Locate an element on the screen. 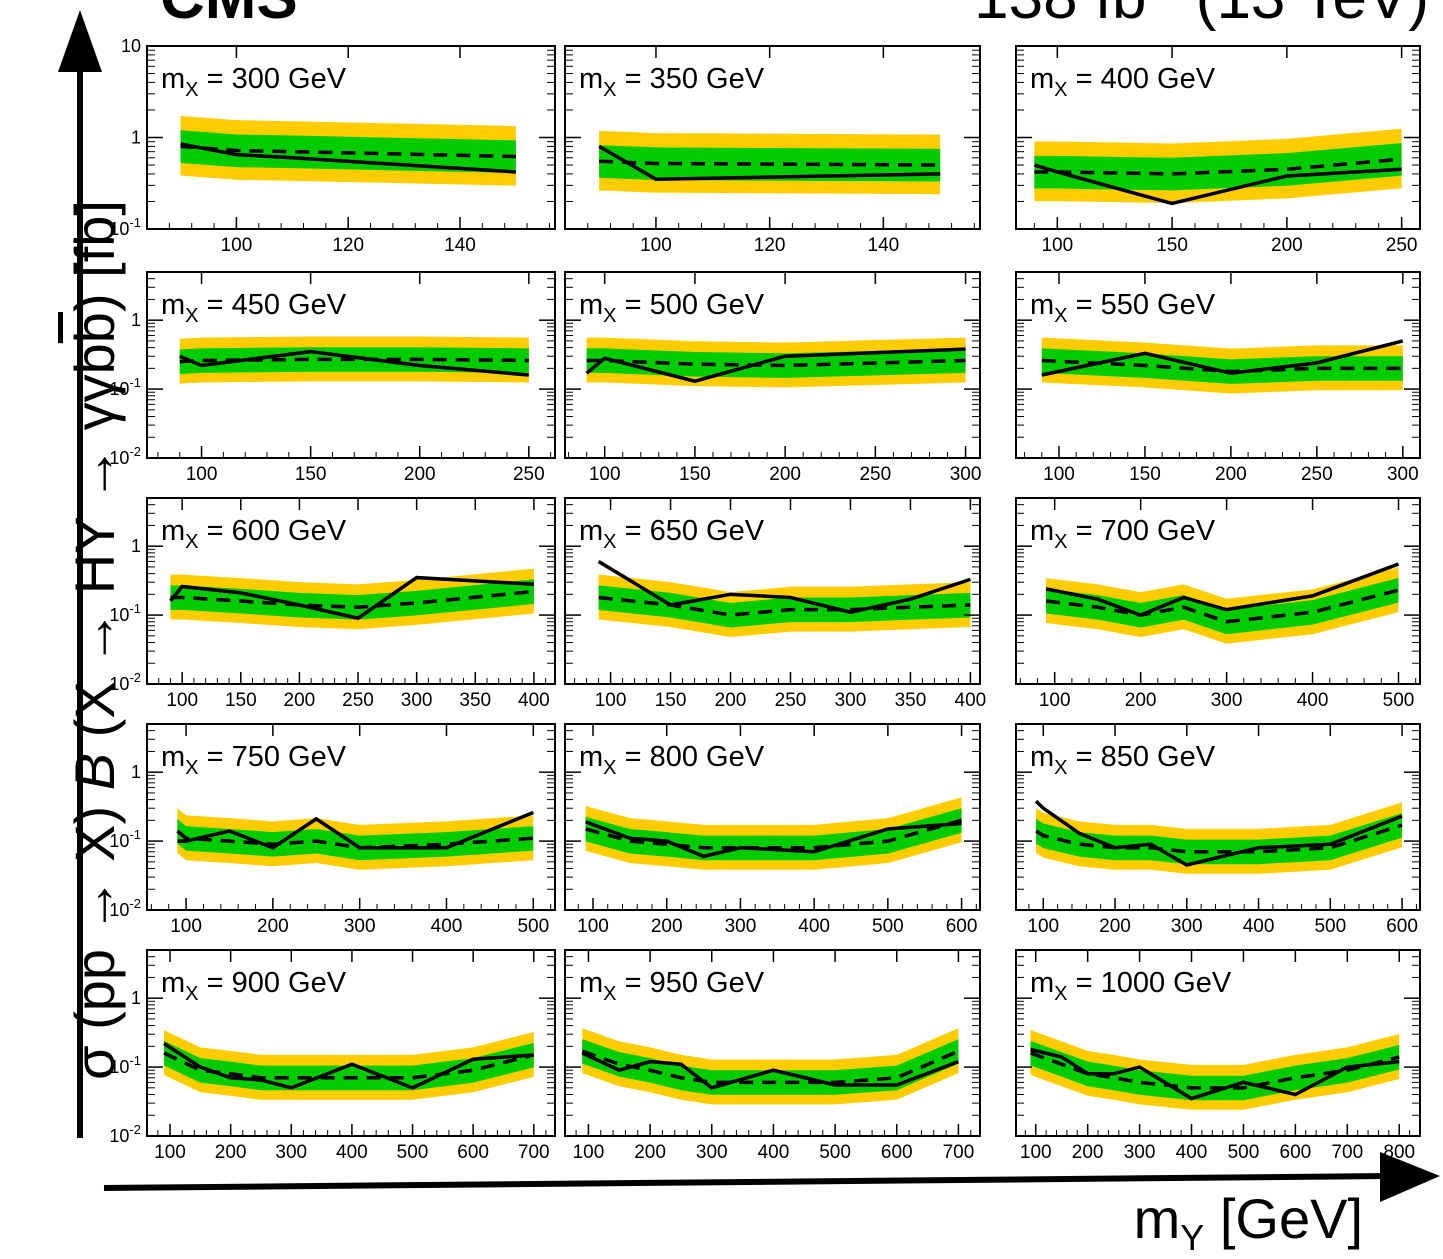 This screenshot has width=1443, height=1259. panel-title: mX = 550 GeV is located at coordinates (1123, 308).